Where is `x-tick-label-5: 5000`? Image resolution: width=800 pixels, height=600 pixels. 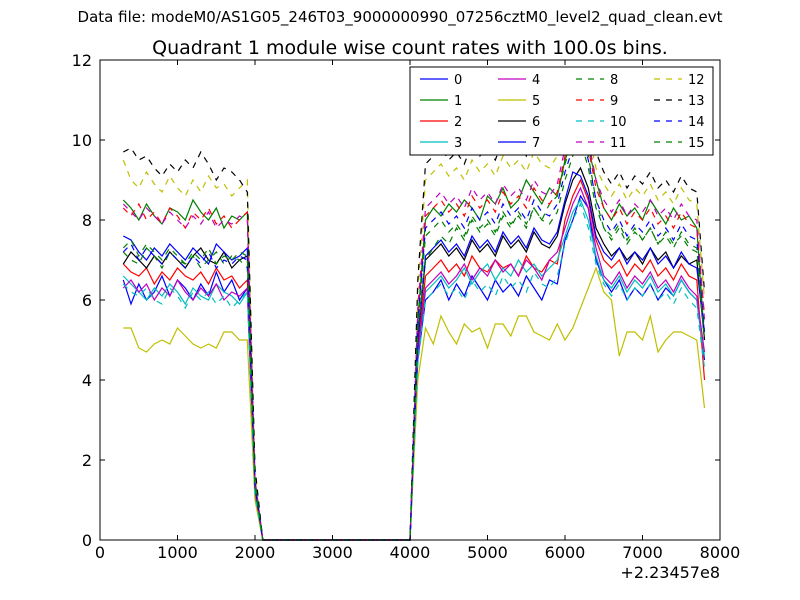 x-tick-label-5: 5000 is located at coordinates (487, 552).